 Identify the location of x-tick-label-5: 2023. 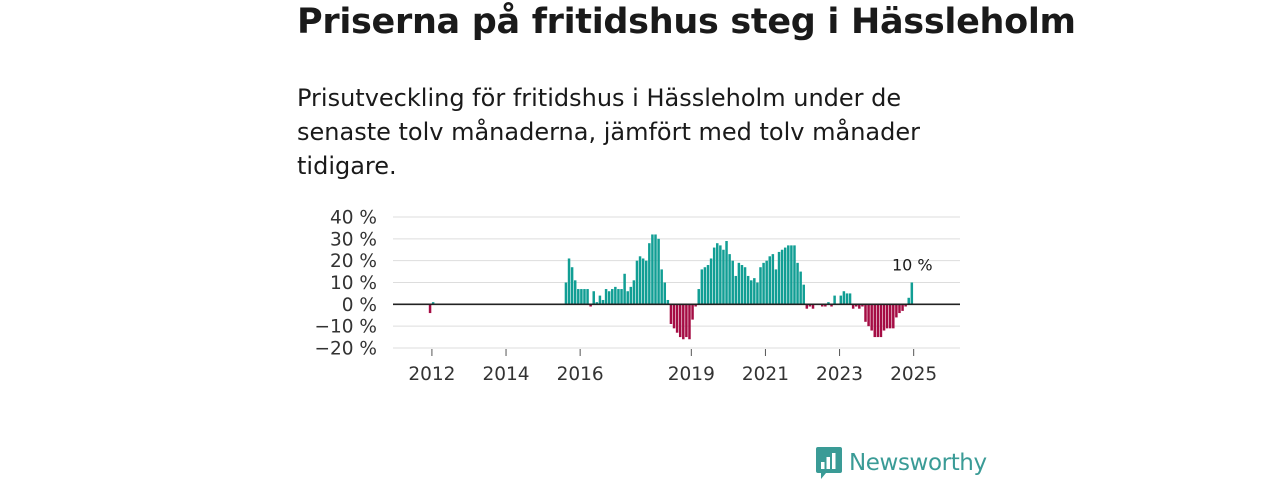
(839, 374).